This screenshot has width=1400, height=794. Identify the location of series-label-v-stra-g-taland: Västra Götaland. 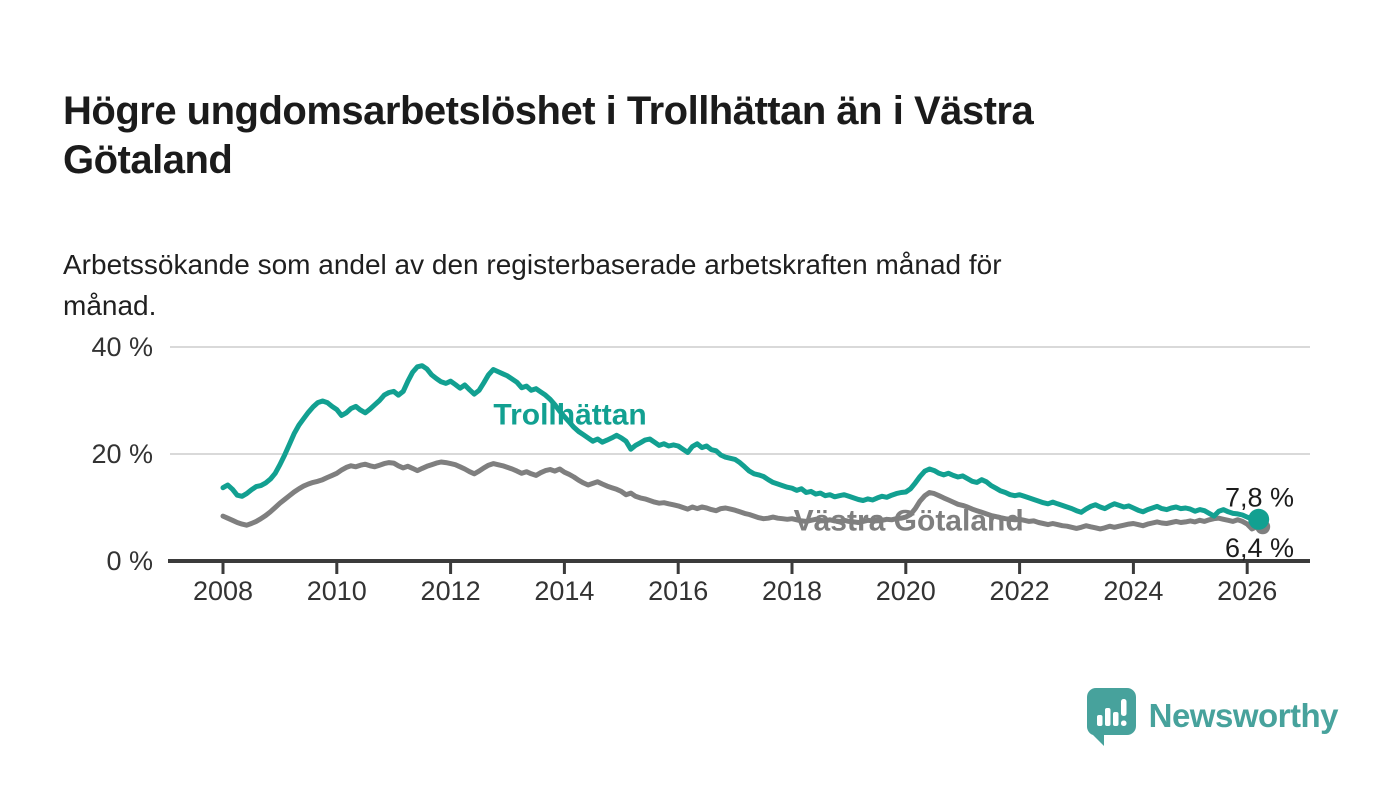
(909, 521).